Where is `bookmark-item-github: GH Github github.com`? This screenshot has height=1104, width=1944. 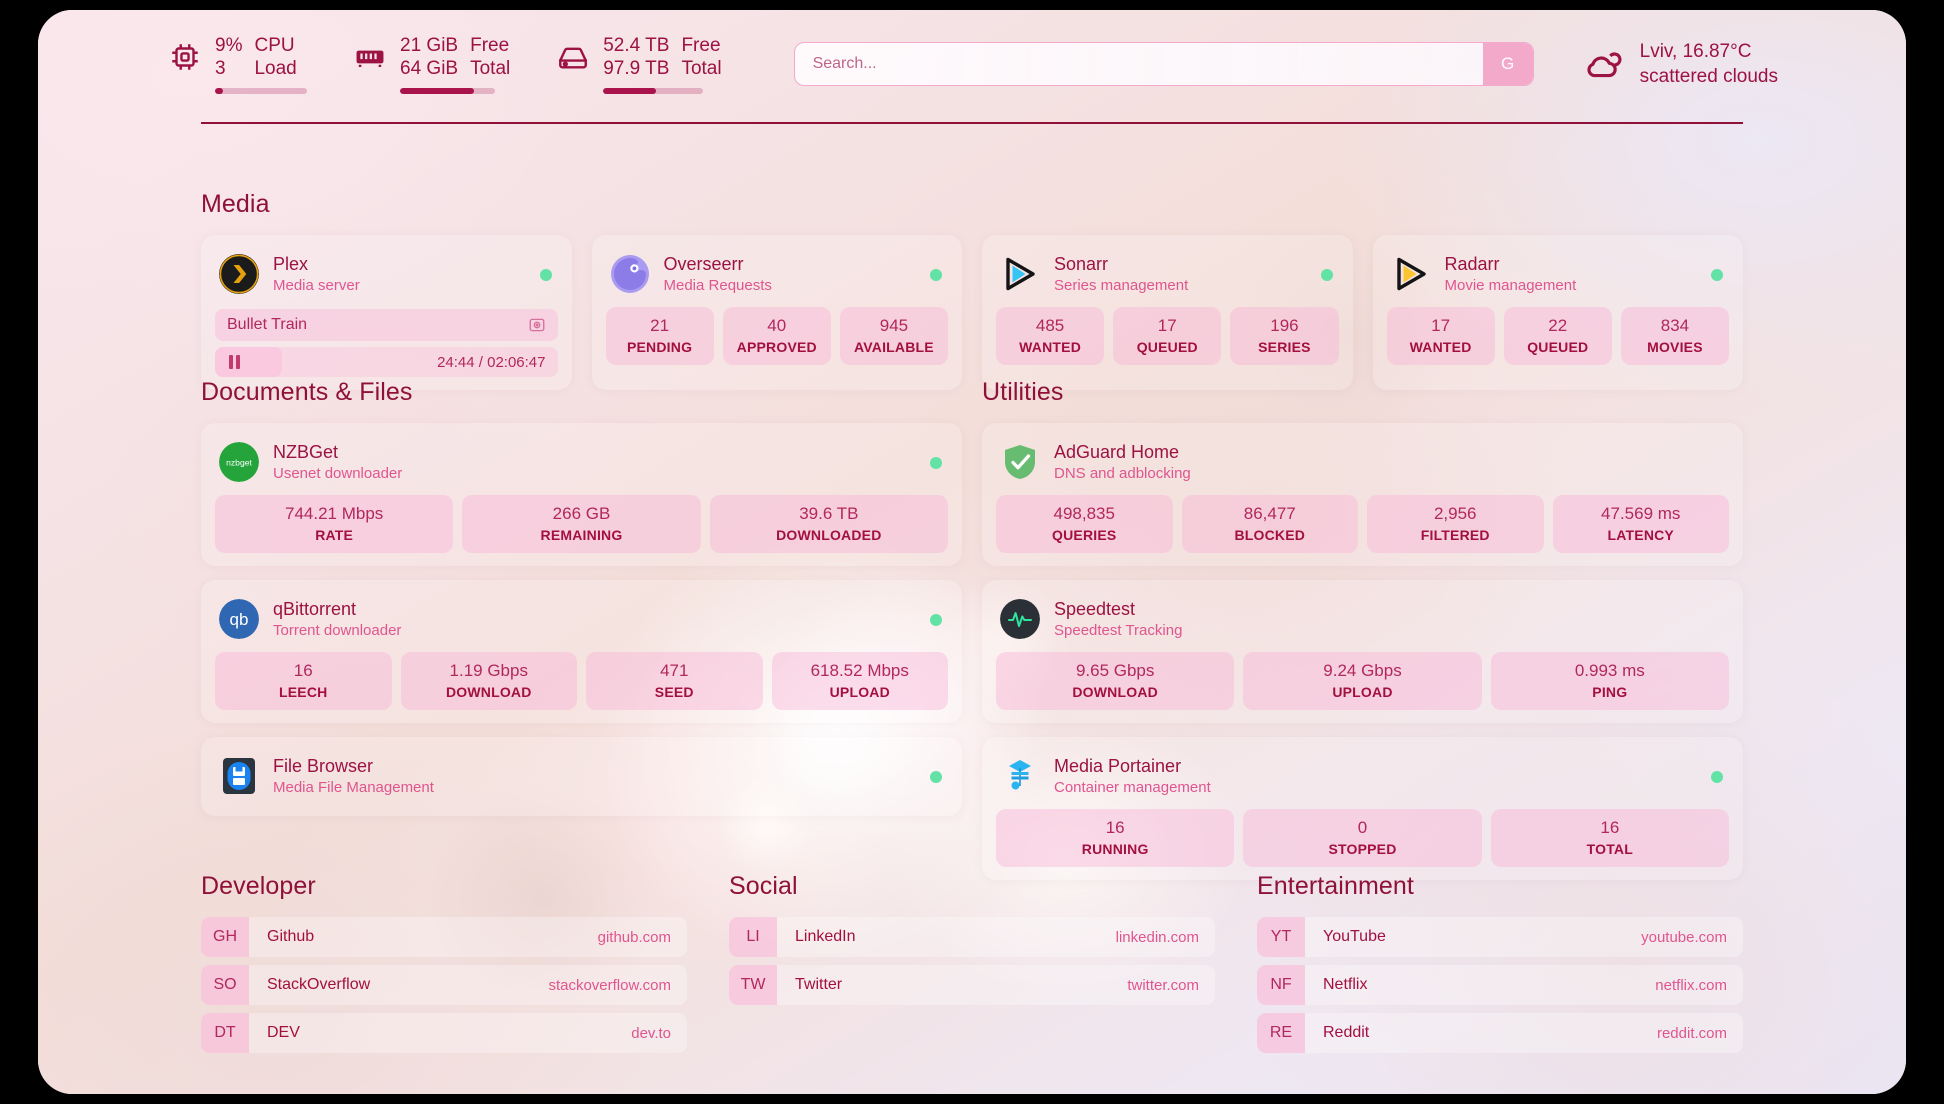 bookmark-item-github: GH Github github.com is located at coordinates (444, 937).